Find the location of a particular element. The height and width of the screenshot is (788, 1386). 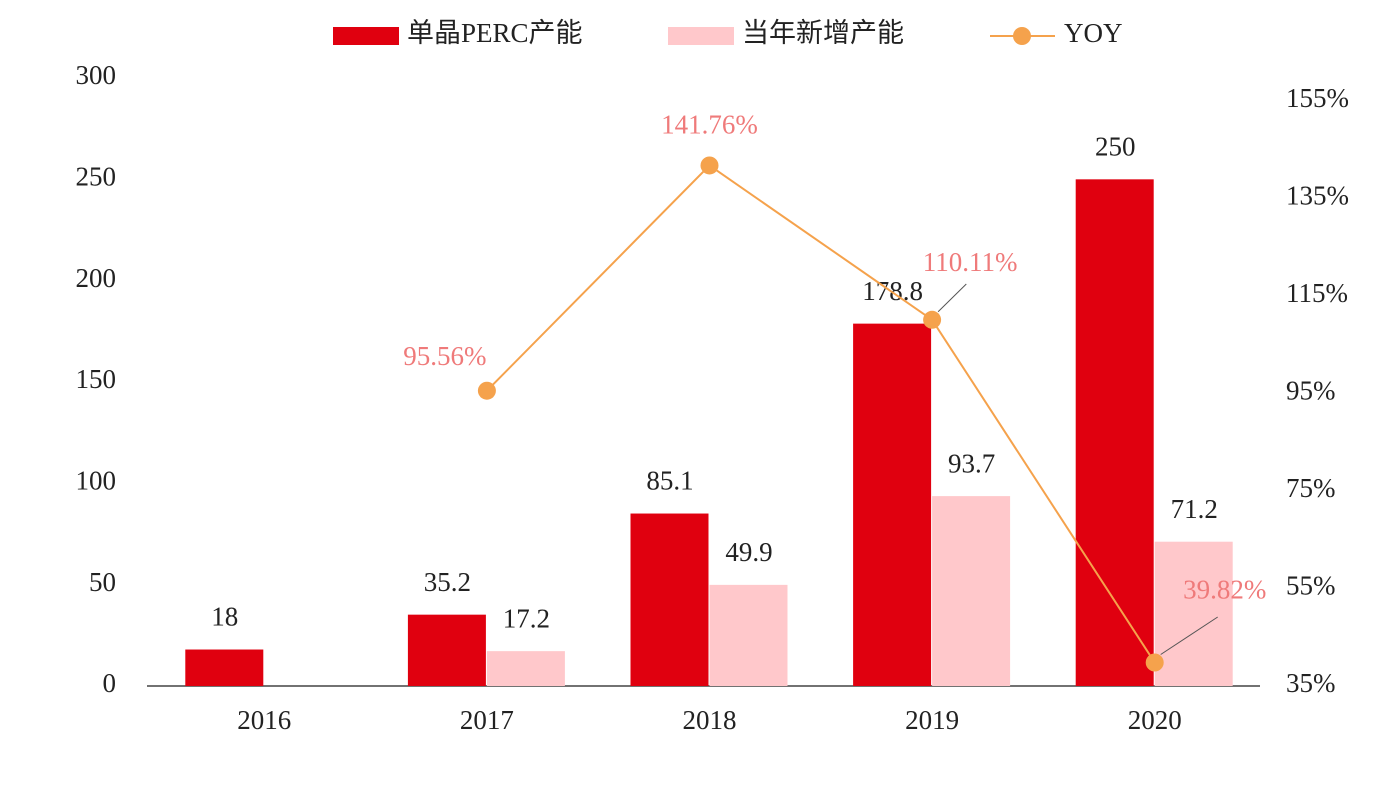

x-tick-label: 2020 is located at coordinates (1155, 720).